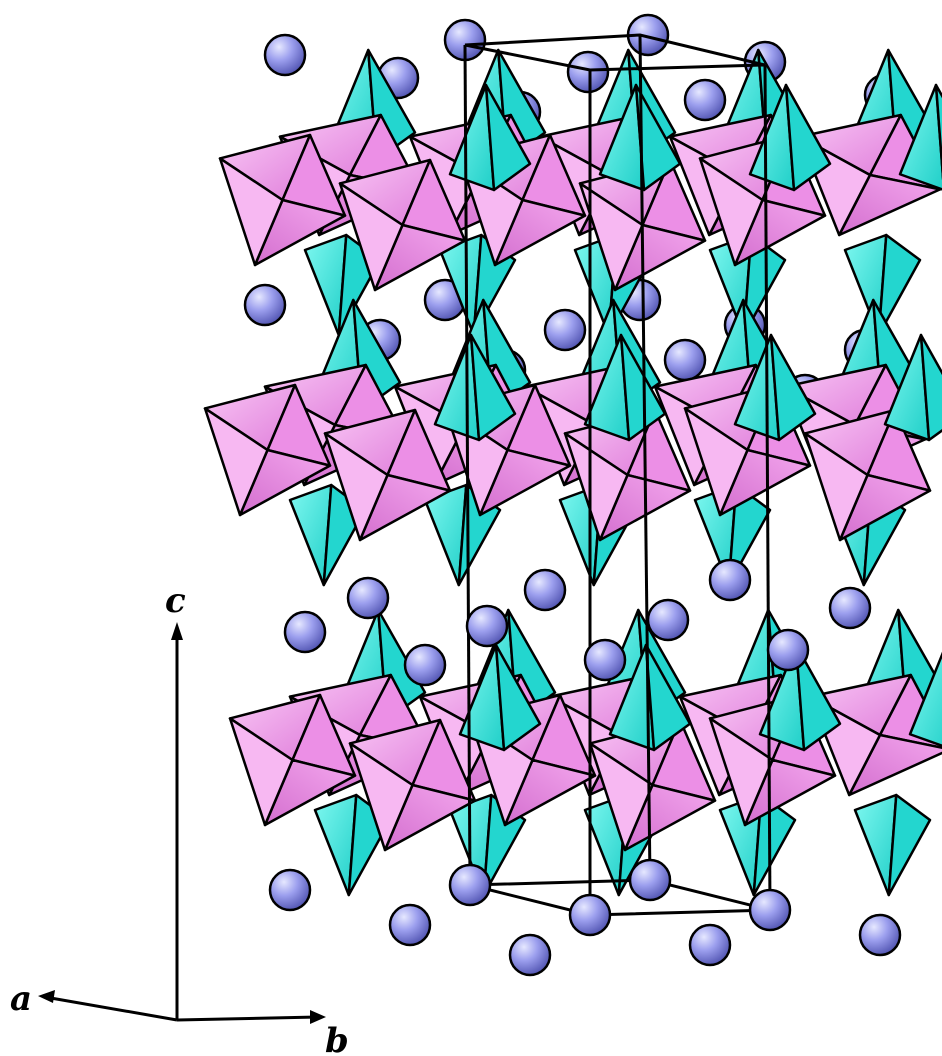 The width and height of the screenshot is (942, 1056). I want to click on axis-a-line, so click(111, 1008).